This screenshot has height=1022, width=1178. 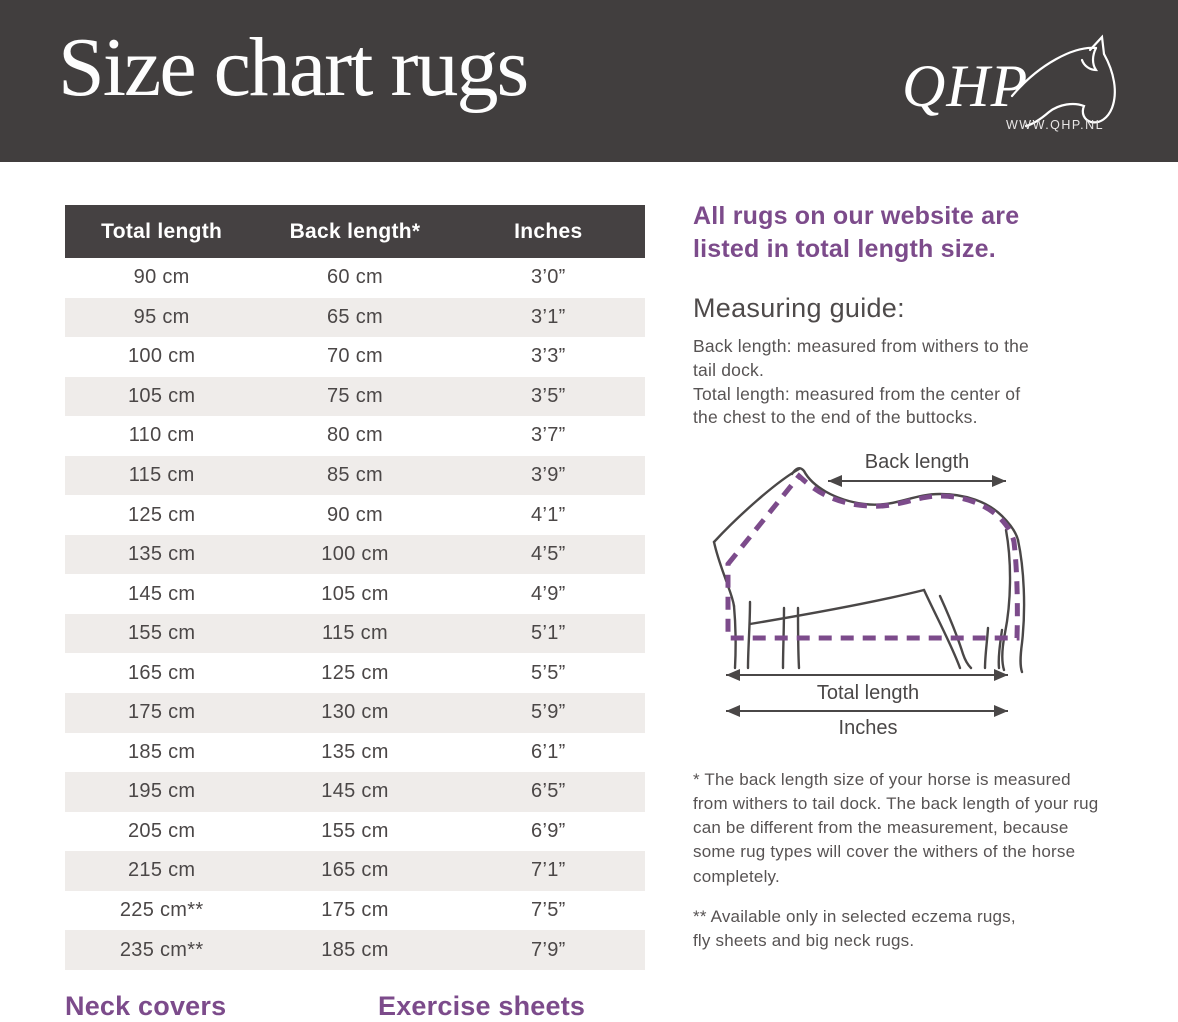 What do you see at coordinates (548, 830) in the screenshot?
I see `table-cell: 6’9”` at bounding box center [548, 830].